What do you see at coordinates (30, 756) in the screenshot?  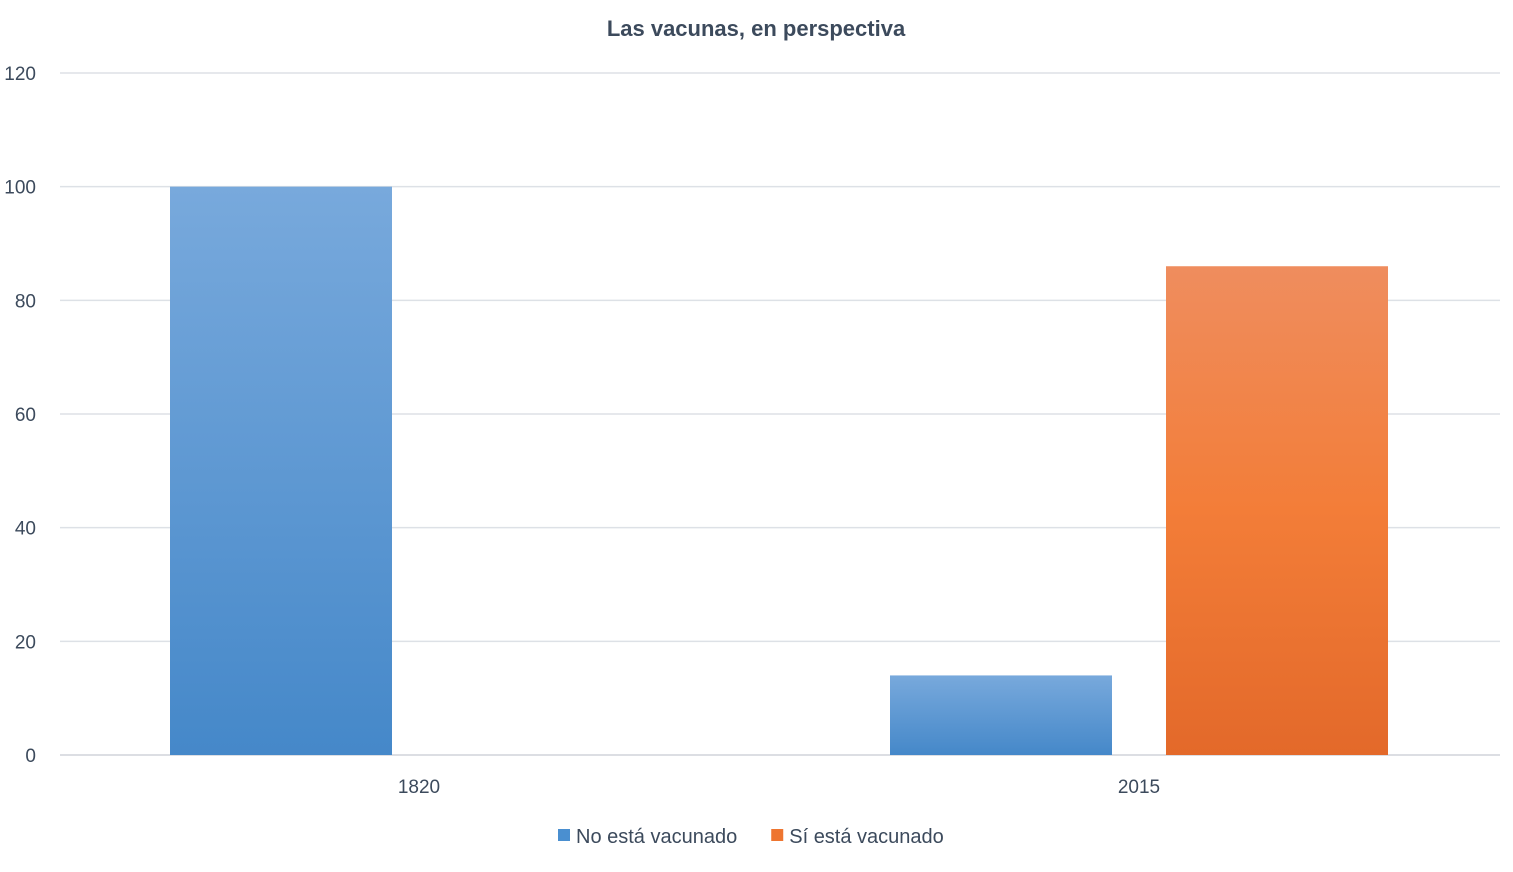 I see `y-tick-label: 0` at bounding box center [30, 756].